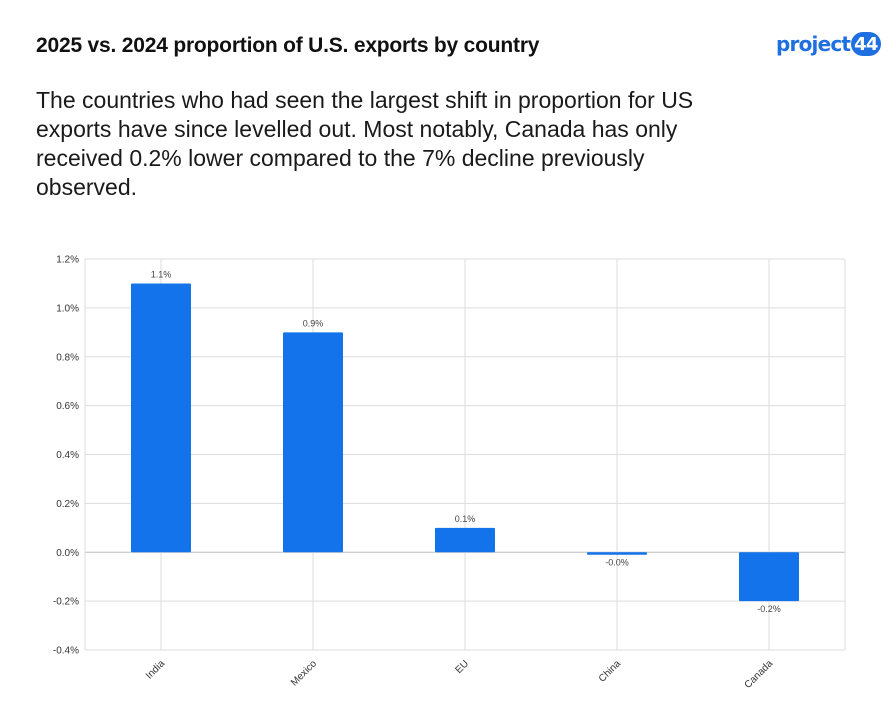 The image size is (894, 716). What do you see at coordinates (769, 609) in the screenshot?
I see `data-label: -0.2%` at bounding box center [769, 609].